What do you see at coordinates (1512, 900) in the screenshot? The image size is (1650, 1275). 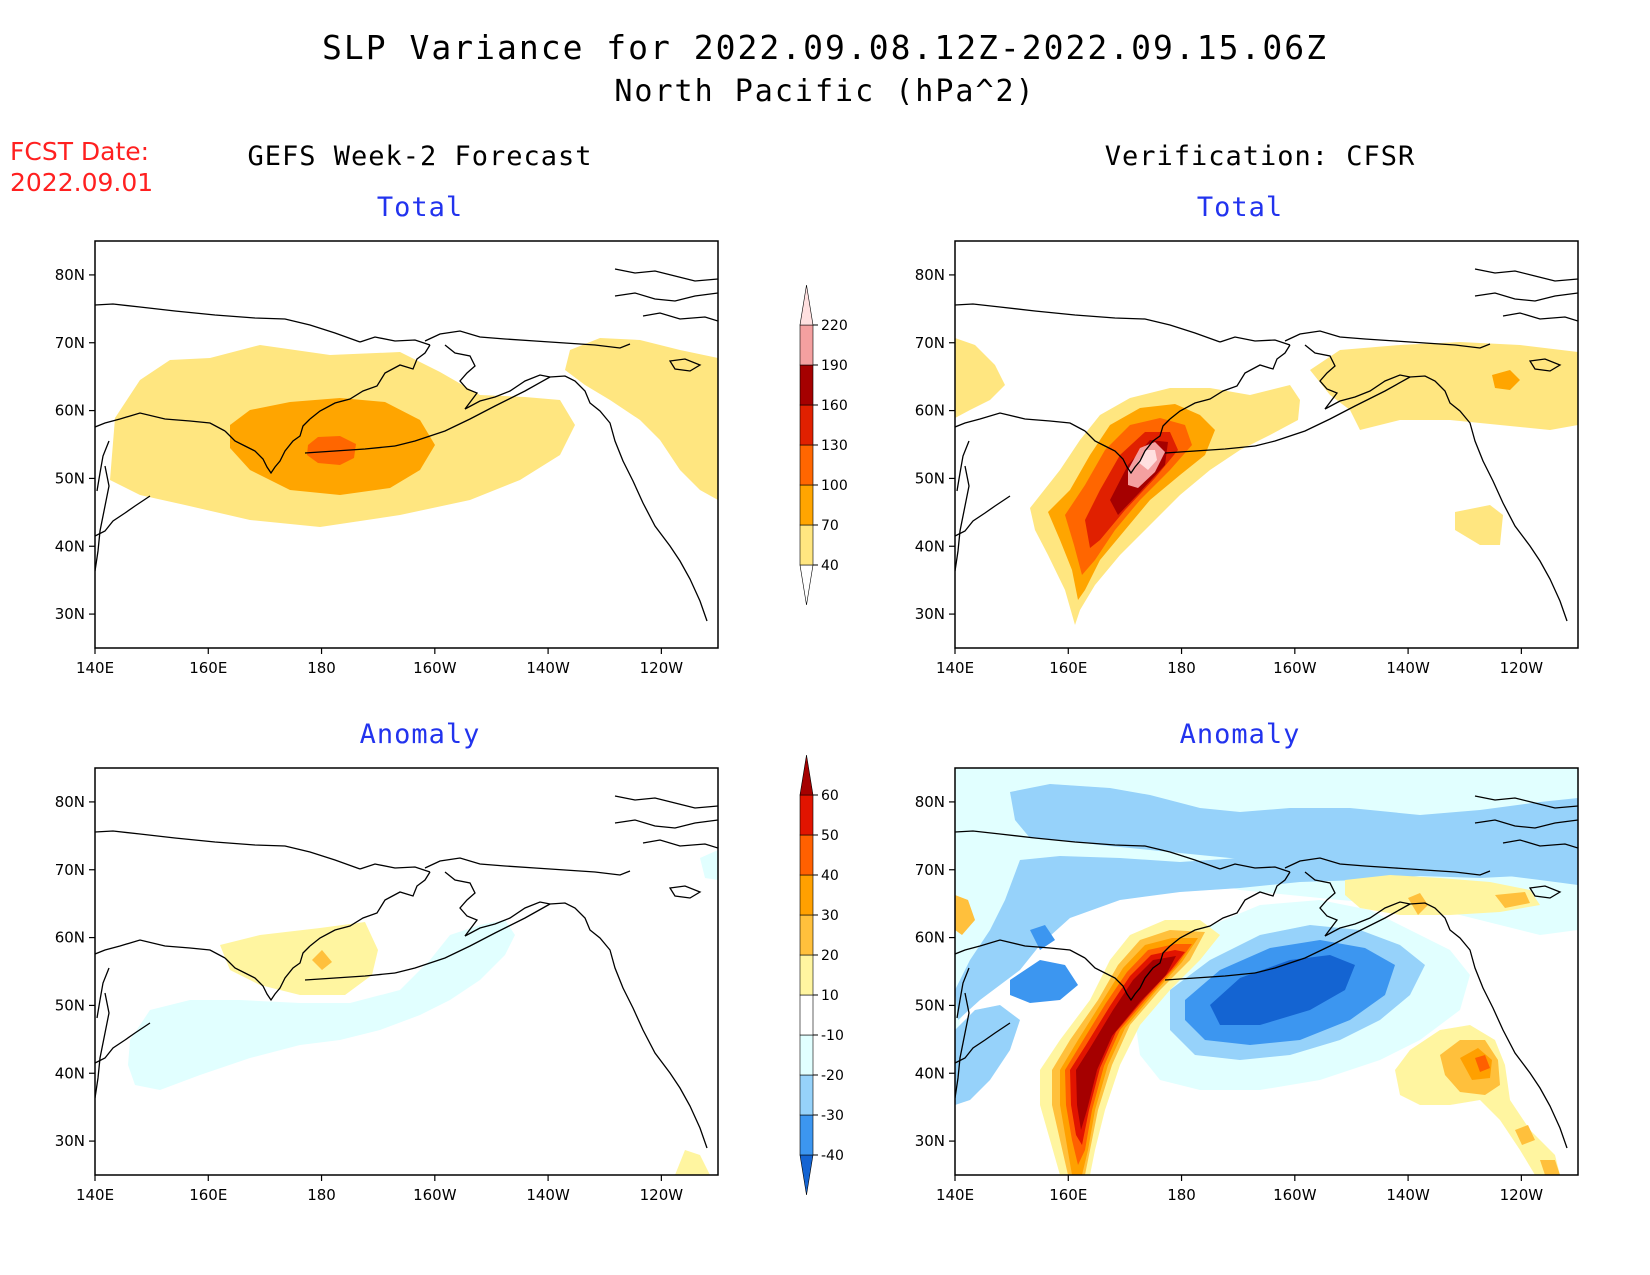 I see `cfsr-anomaly-fill-20-ne2` at bounding box center [1512, 900].